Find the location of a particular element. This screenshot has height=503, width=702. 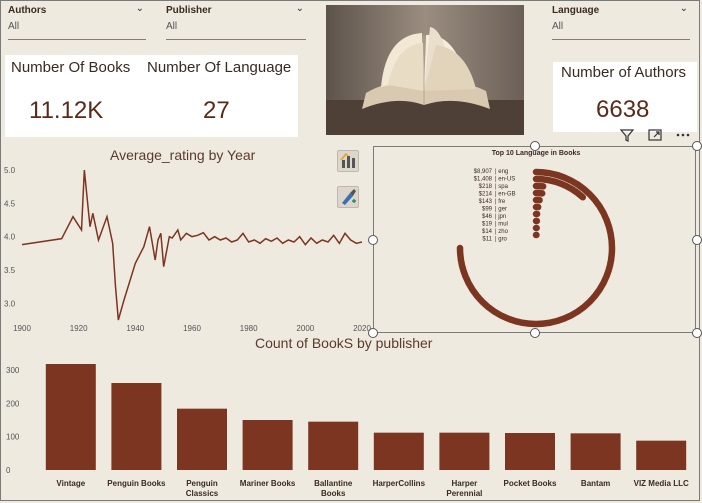

publisher-slicer-value: All is located at coordinates (172, 26).